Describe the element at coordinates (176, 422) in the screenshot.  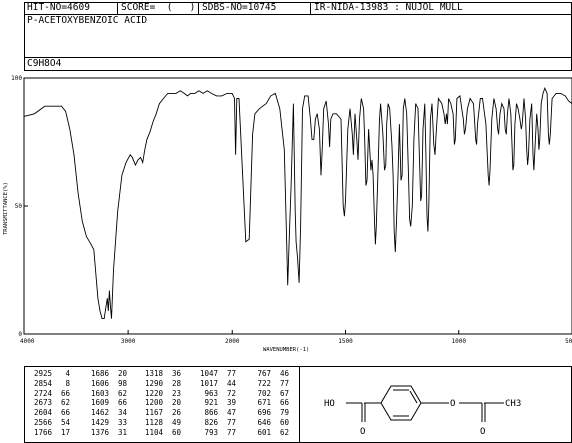
I see `peak-transmittance: 49` at that location.